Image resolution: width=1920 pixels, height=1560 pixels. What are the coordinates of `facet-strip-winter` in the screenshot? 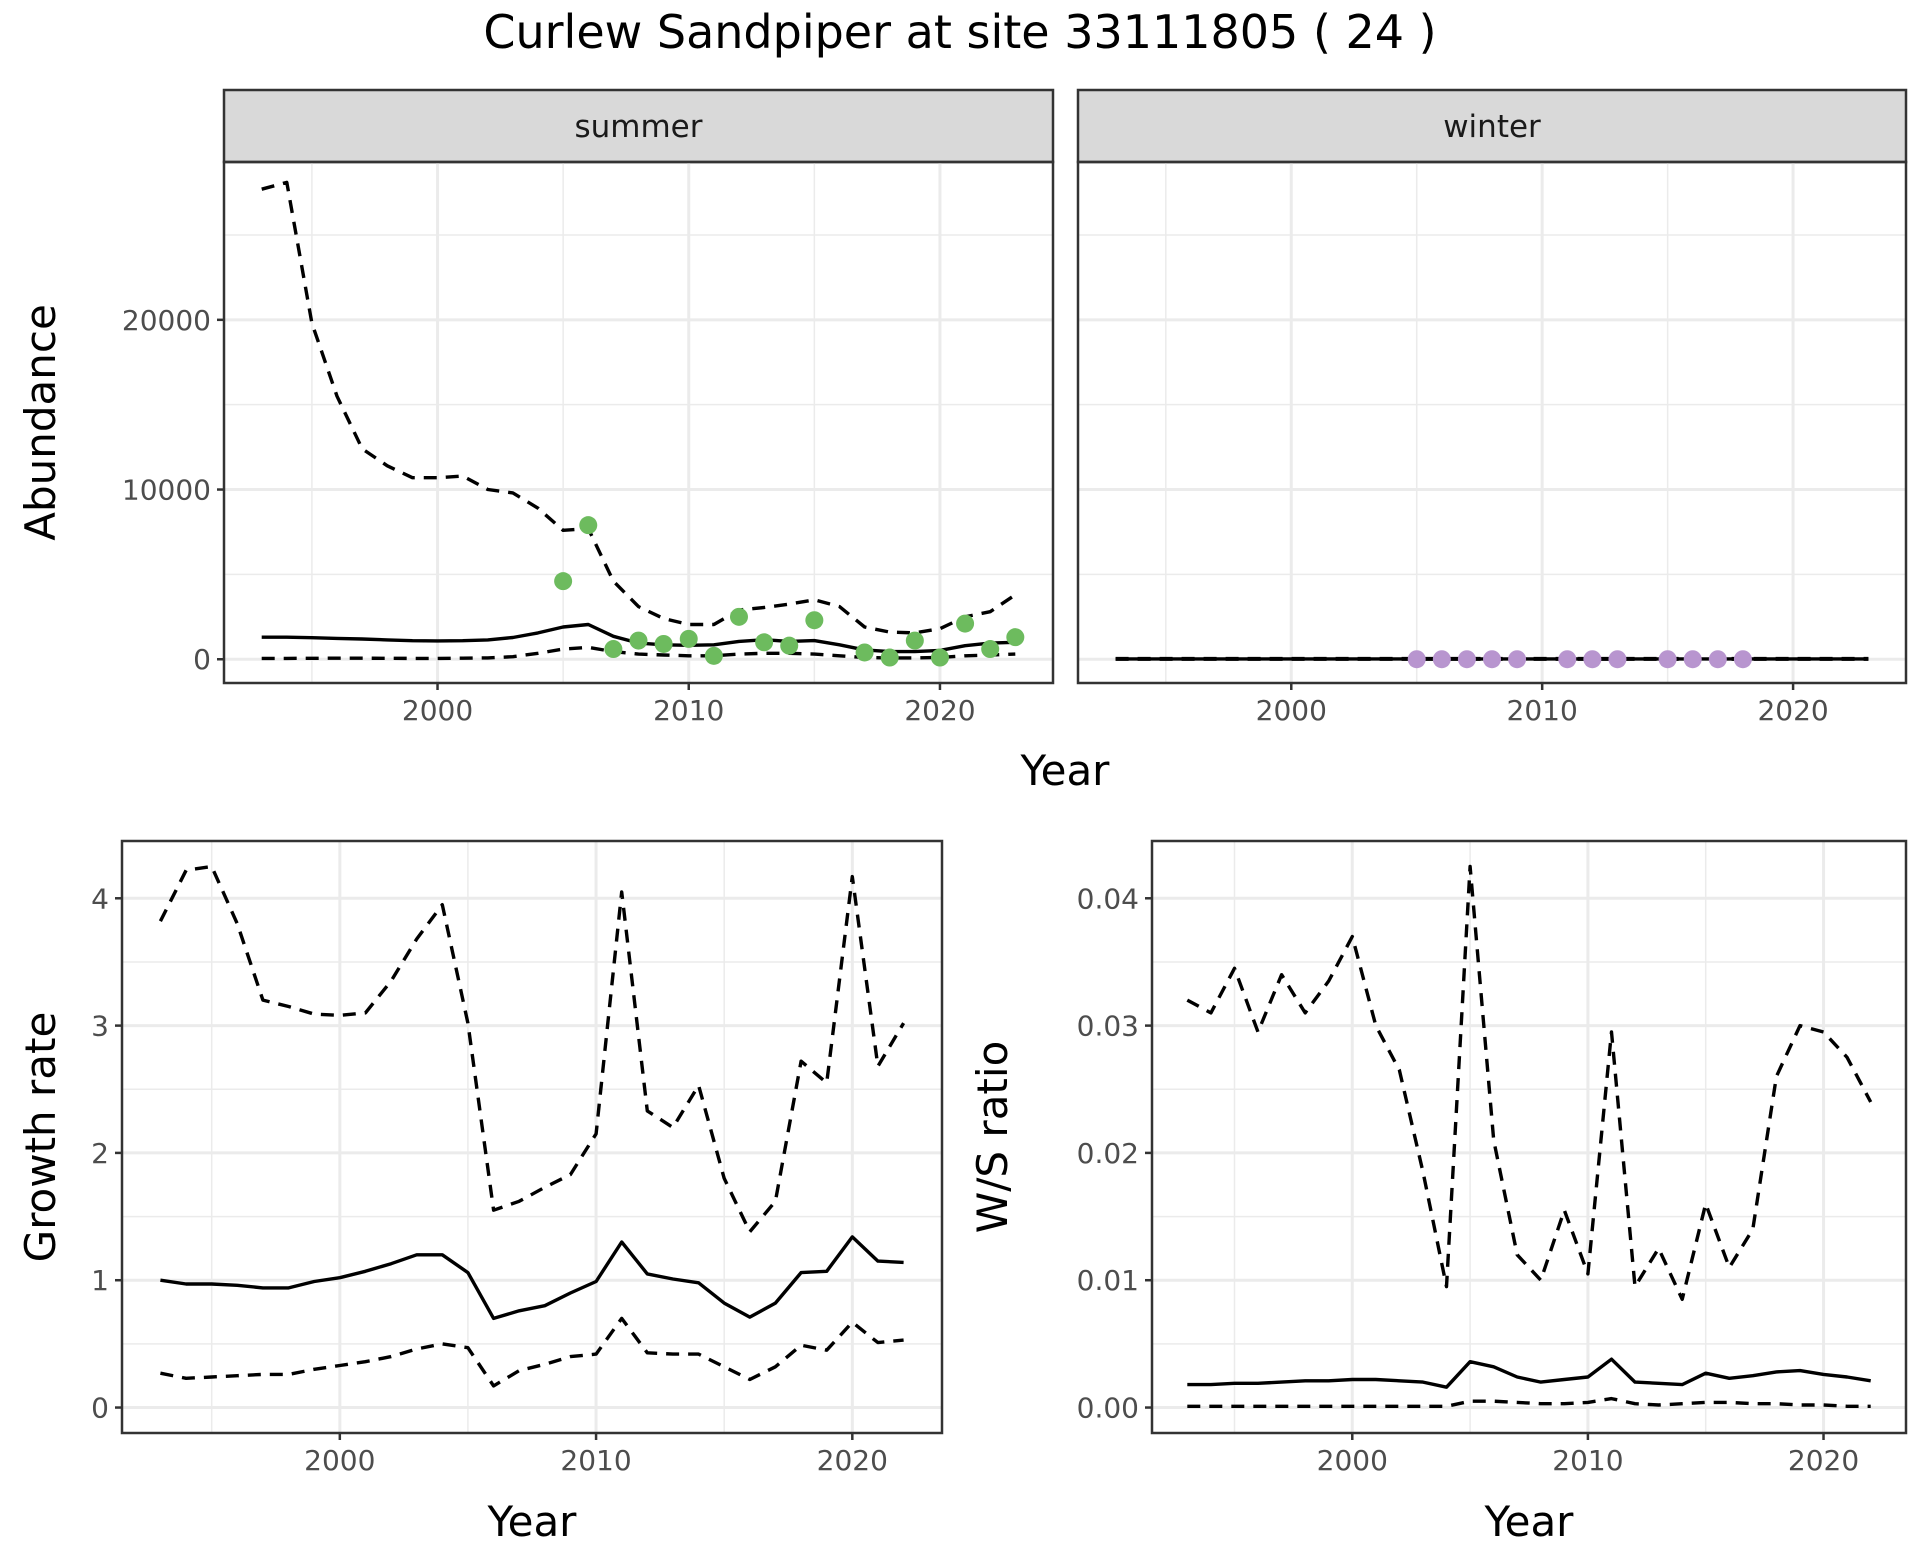 It's located at (1492, 126).